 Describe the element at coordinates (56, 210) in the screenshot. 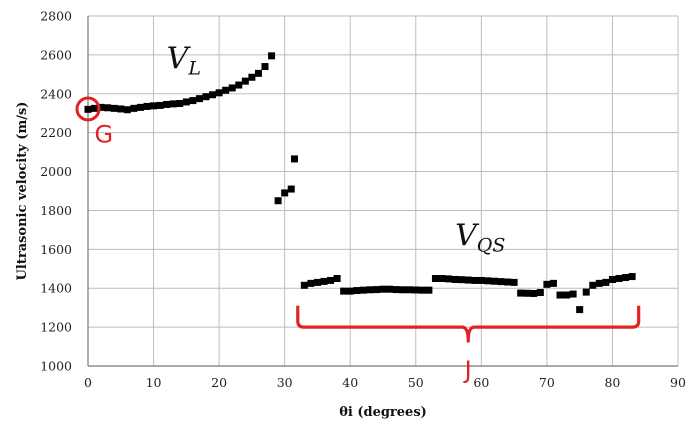

I see `y-tick-label: 1800` at that location.